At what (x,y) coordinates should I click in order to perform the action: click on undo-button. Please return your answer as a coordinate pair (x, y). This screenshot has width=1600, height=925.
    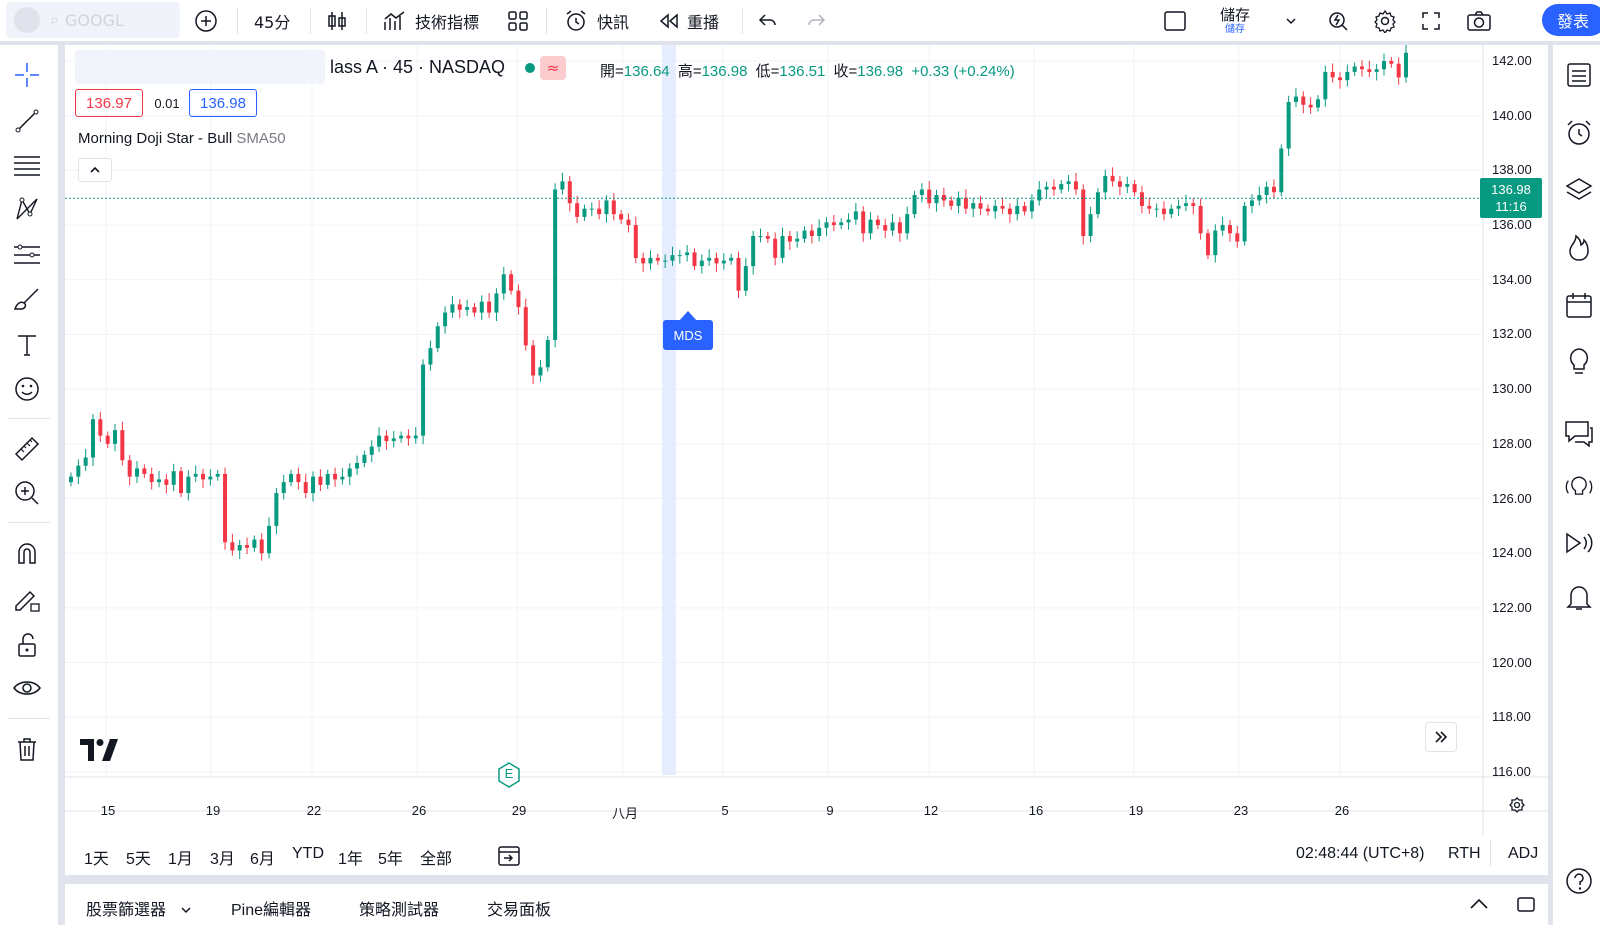
    Looking at the image, I should click on (768, 21).